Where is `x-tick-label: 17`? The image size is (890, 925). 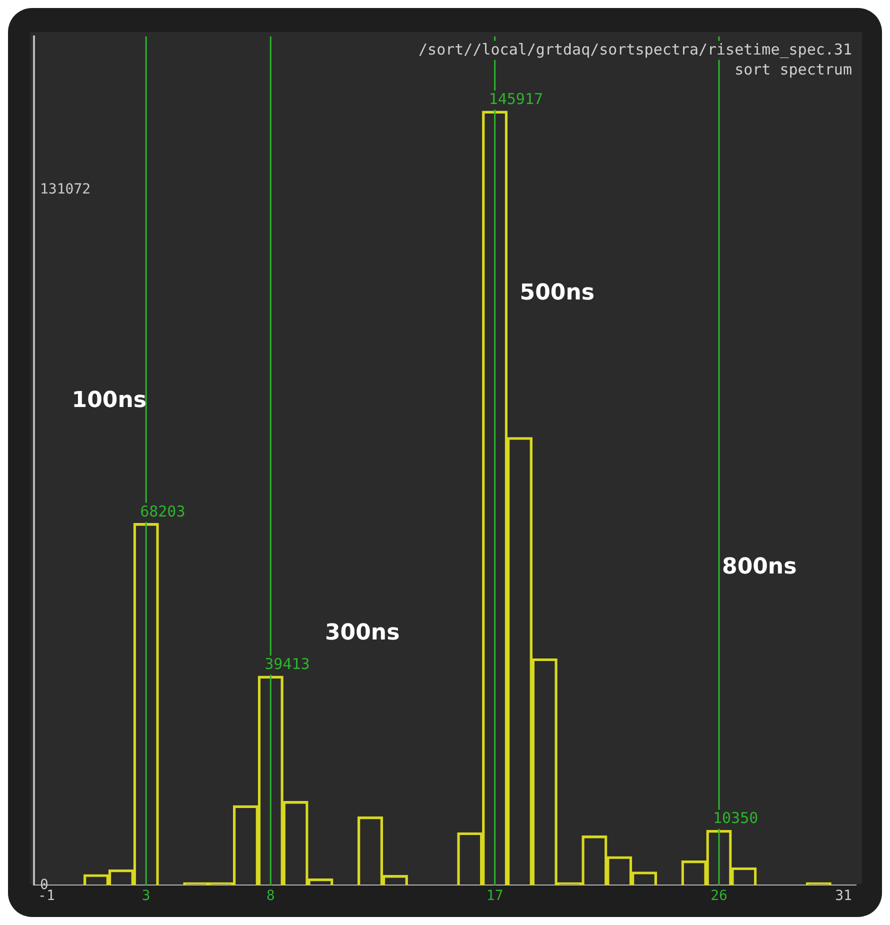
x-tick-label: 17 is located at coordinates (495, 896).